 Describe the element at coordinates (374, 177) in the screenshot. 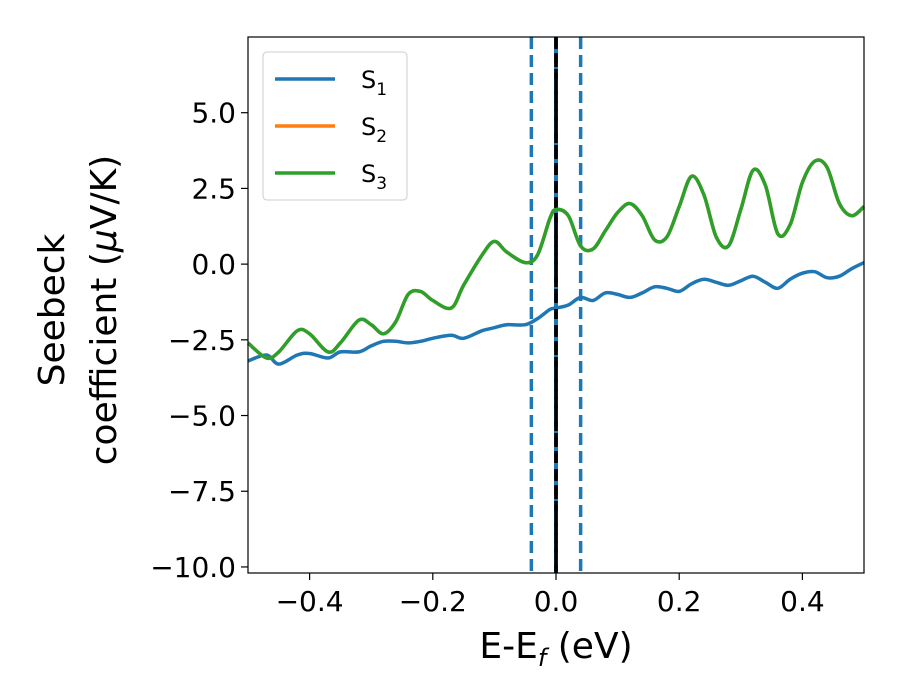

I see `legend-label-s3: S3` at that location.